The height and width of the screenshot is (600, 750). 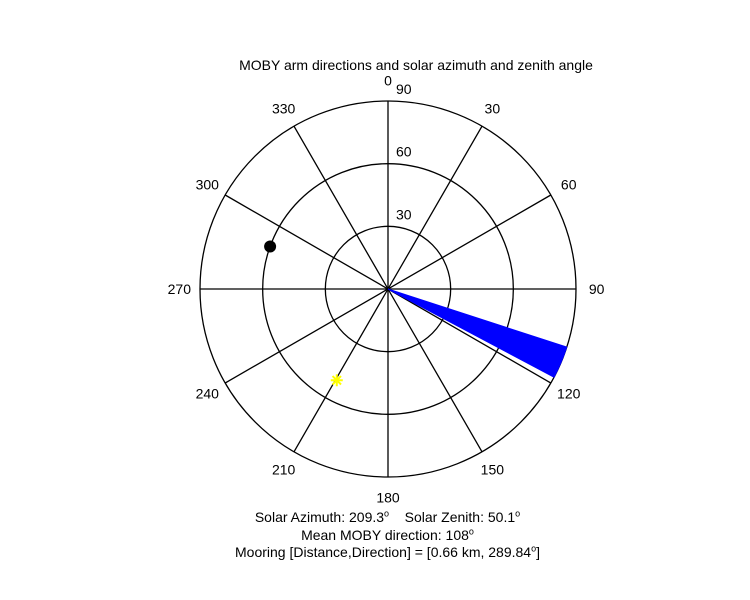 I want to click on angle-tick-label: 300, so click(x=208, y=185).